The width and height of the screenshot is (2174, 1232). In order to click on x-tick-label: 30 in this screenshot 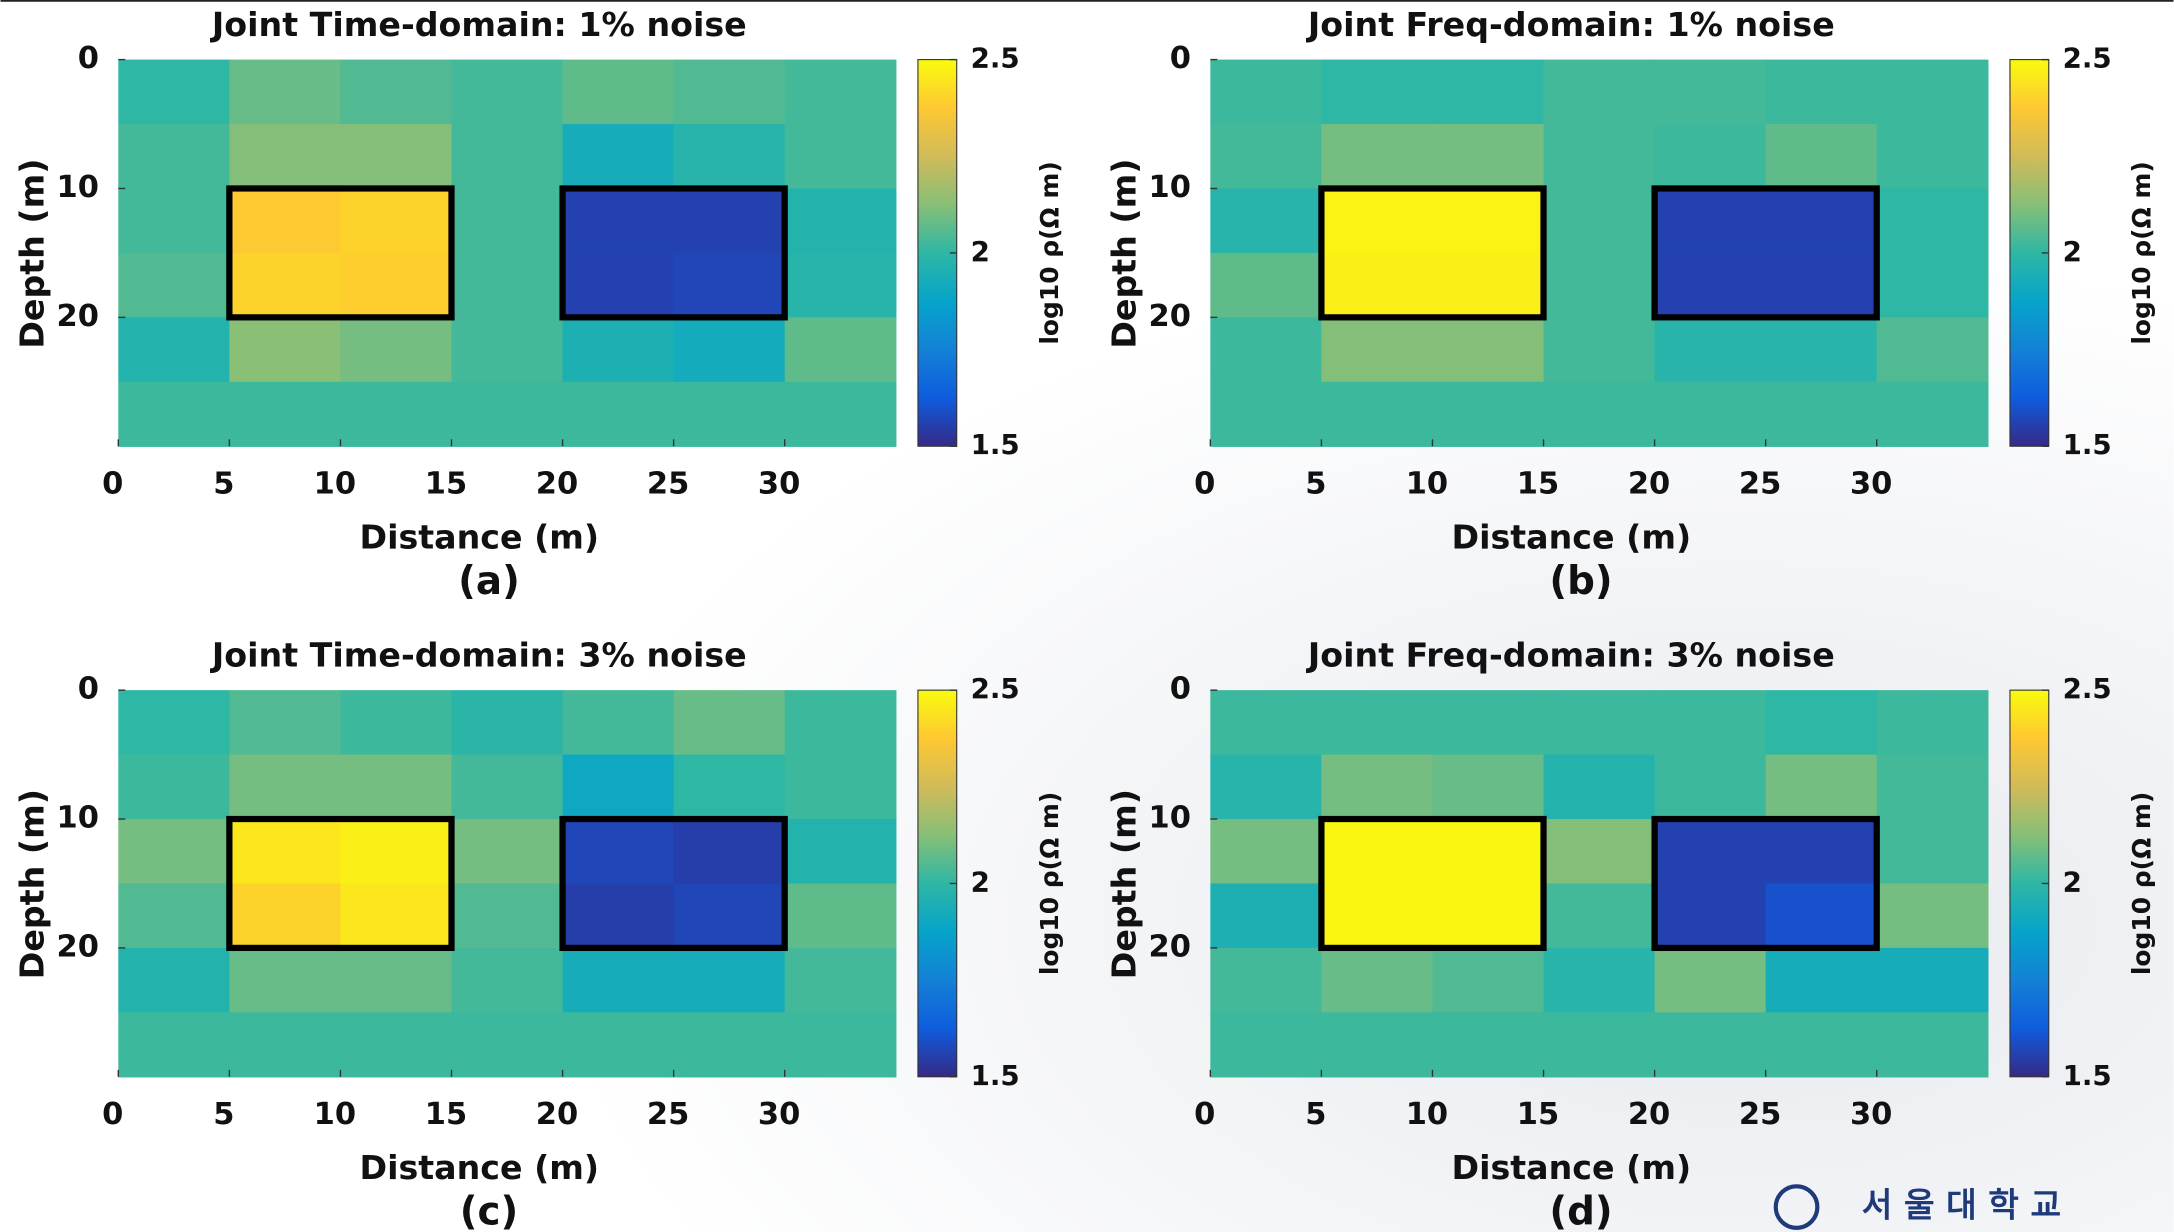, I will do `click(779, 484)`.